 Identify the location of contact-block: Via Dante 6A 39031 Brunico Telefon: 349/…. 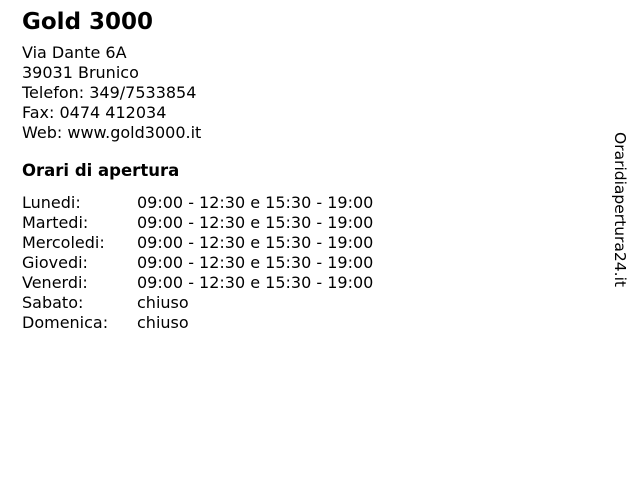
(111, 93).